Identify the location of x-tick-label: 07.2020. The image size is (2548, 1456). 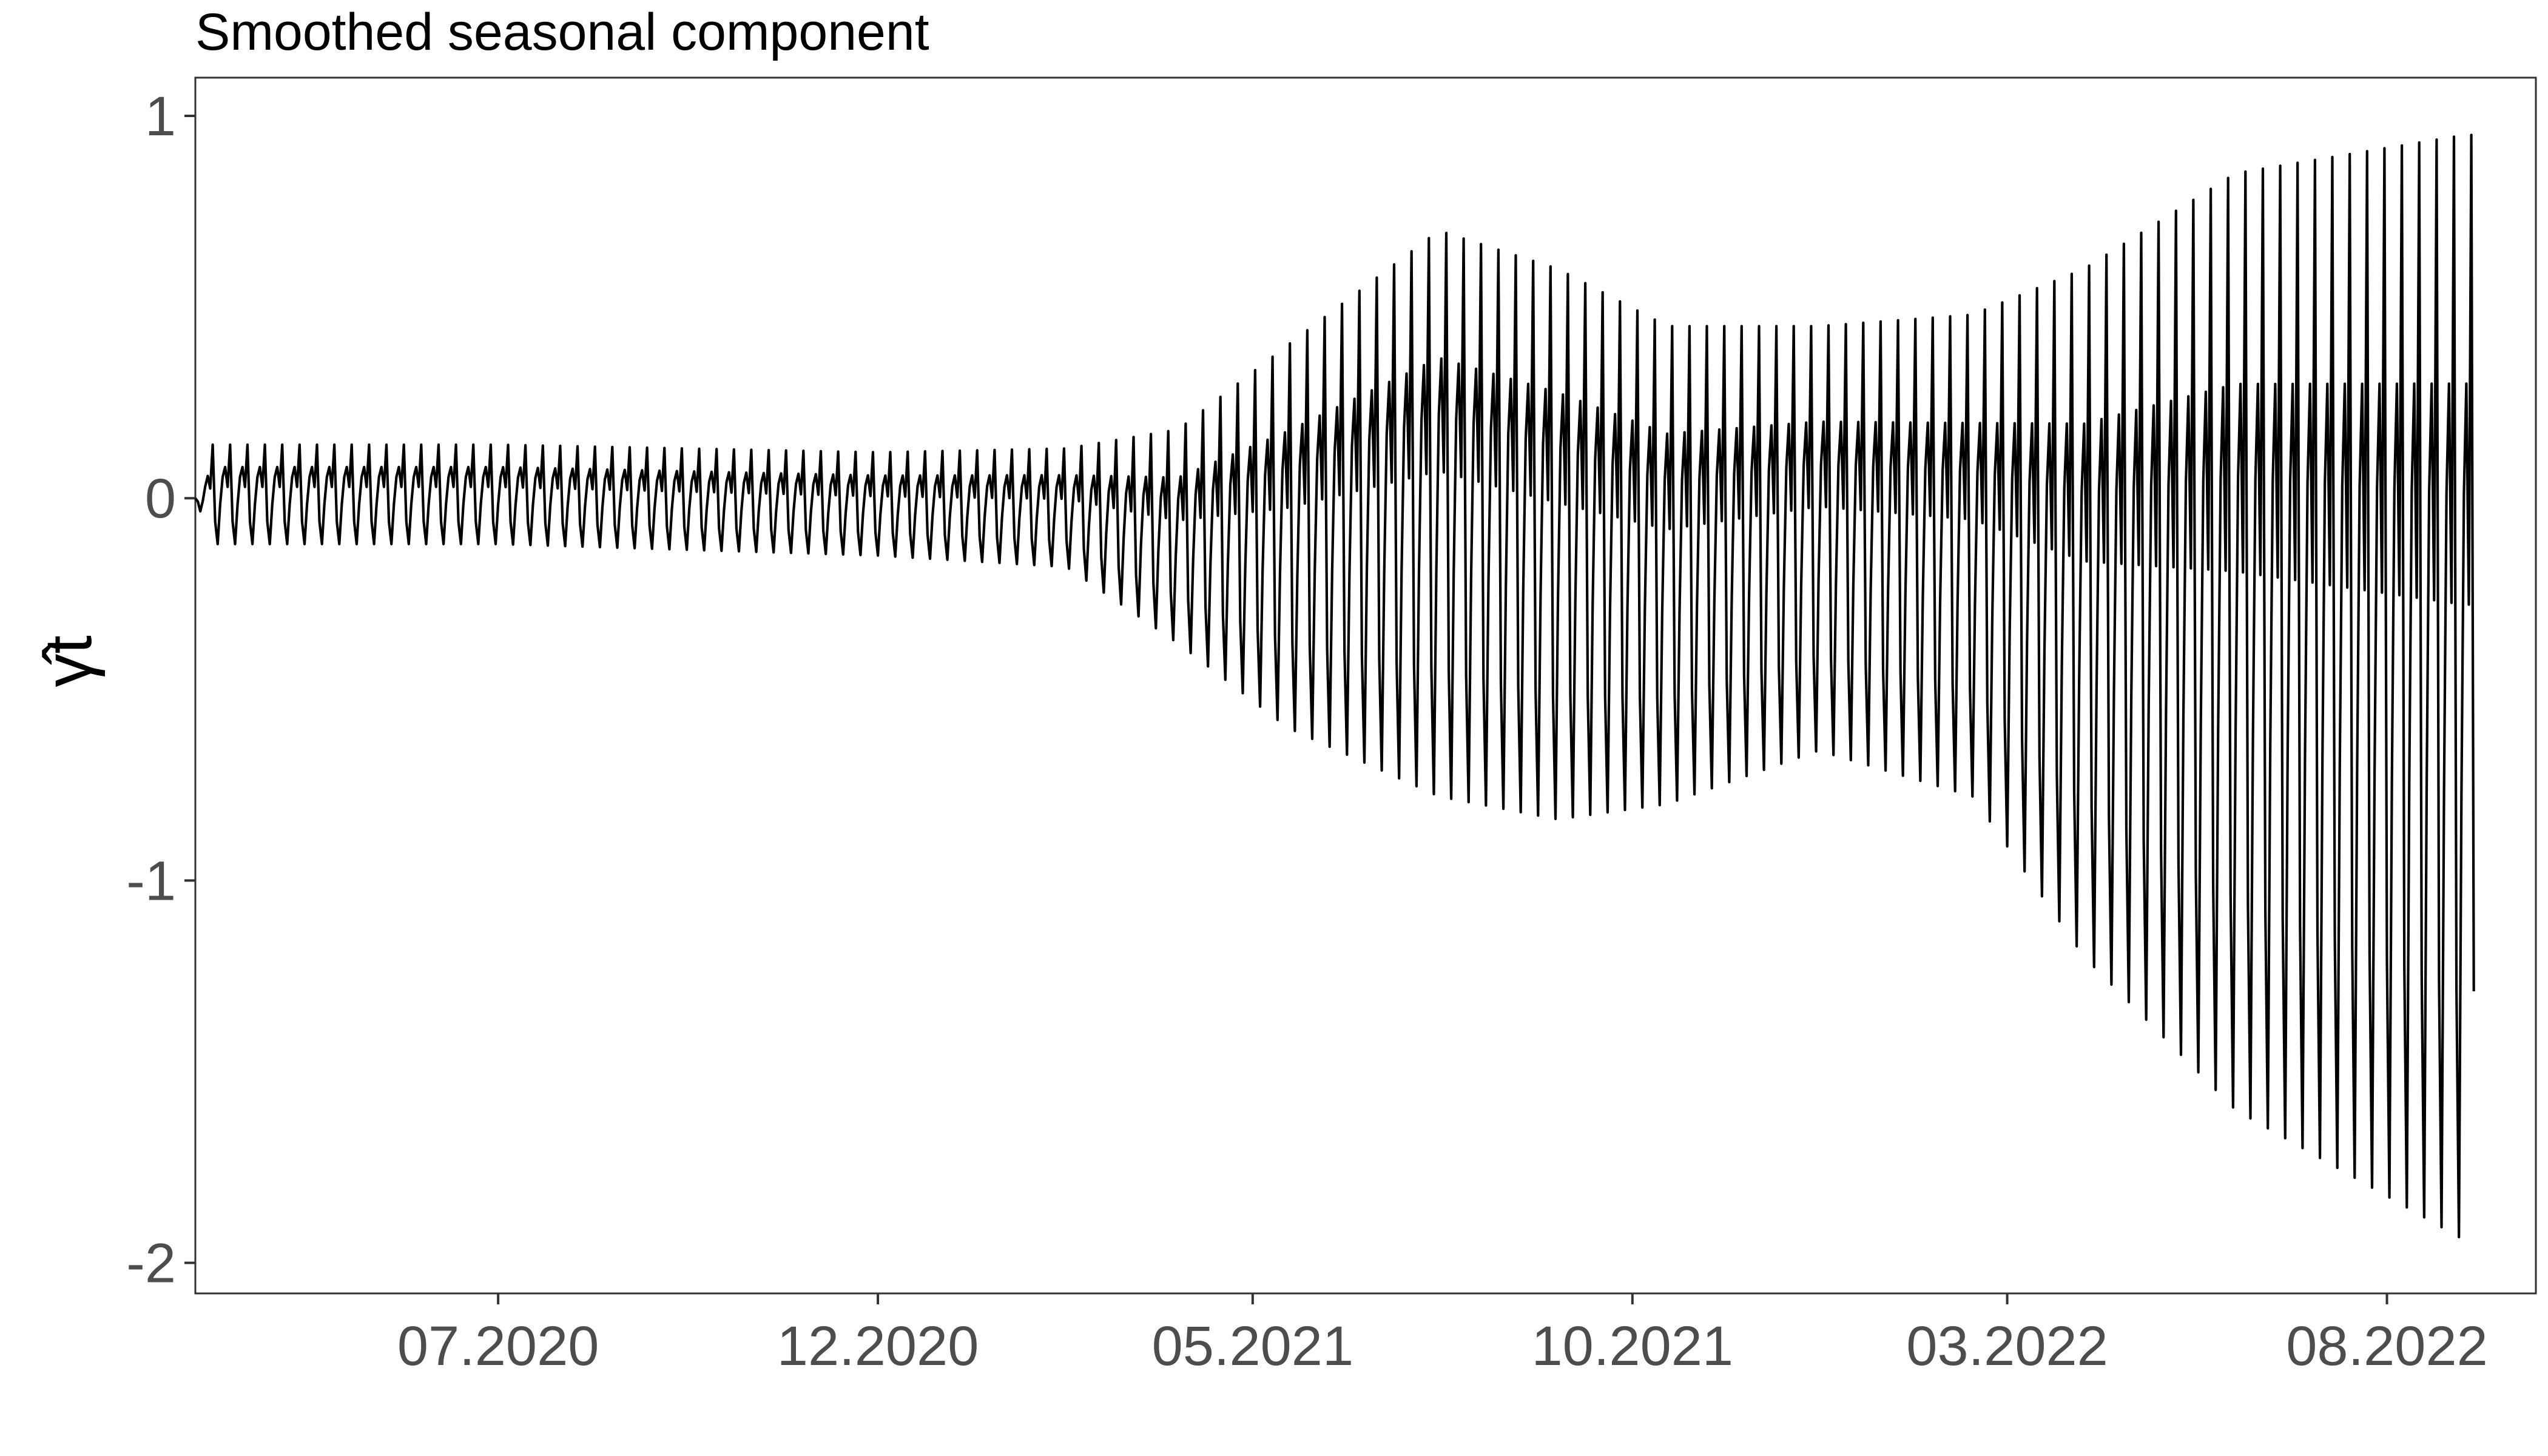
(498, 1346).